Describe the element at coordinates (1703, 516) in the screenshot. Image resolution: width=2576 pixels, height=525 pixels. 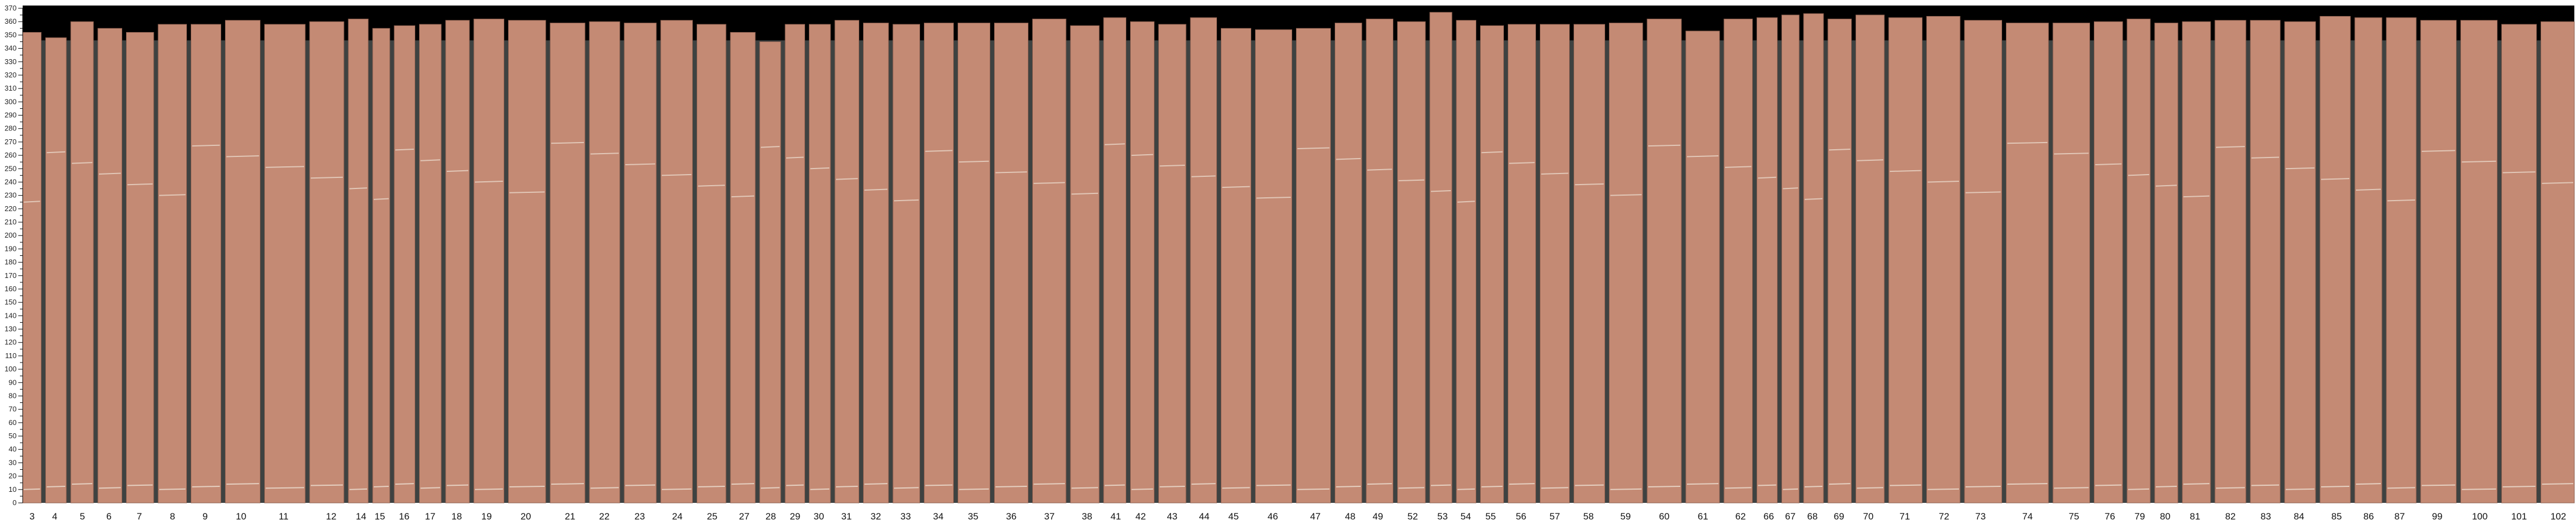
I see `sample-label: 61` at that location.